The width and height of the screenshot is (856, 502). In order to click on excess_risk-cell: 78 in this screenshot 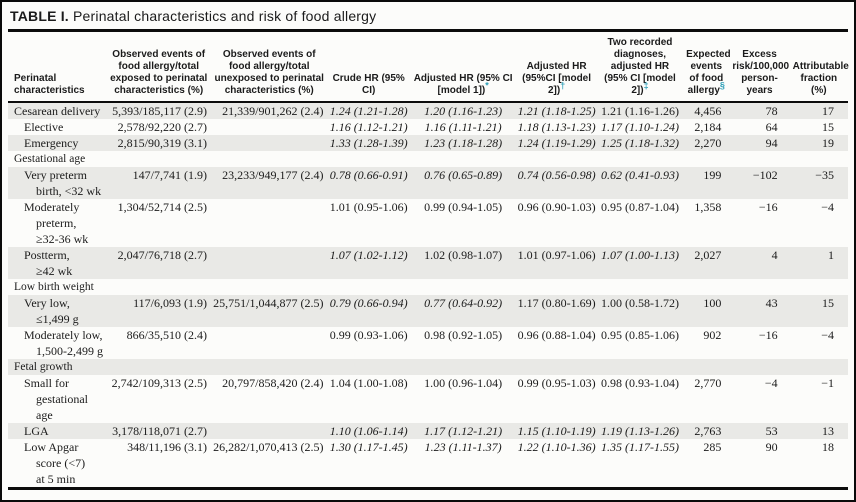, I will do `click(771, 111)`.